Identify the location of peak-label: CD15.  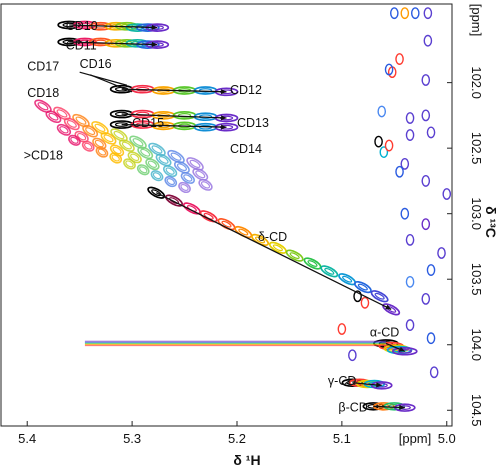
(148, 123).